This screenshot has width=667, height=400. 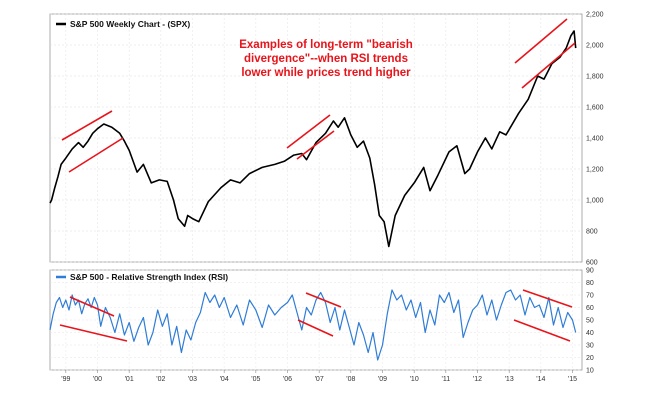 I want to click on rsi-y-tick-label: 10, so click(x=590, y=371).